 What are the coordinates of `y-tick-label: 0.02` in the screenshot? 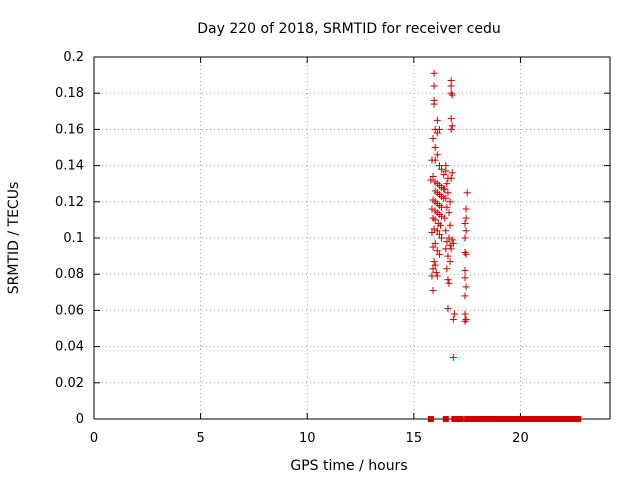 It's located at (69, 383).